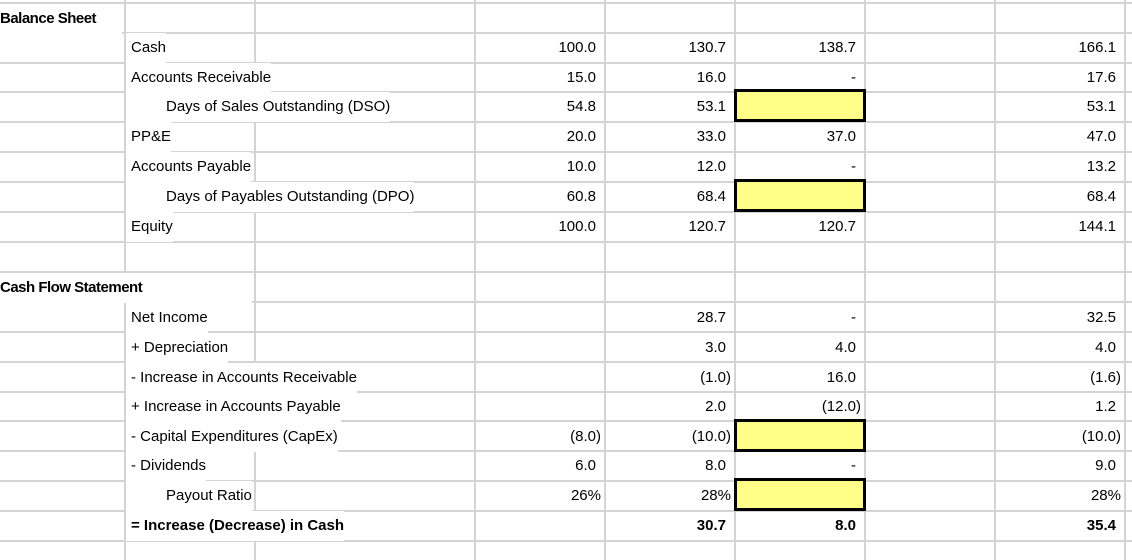  I want to click on value-cell-c2: 2.0, so click(715, 406).